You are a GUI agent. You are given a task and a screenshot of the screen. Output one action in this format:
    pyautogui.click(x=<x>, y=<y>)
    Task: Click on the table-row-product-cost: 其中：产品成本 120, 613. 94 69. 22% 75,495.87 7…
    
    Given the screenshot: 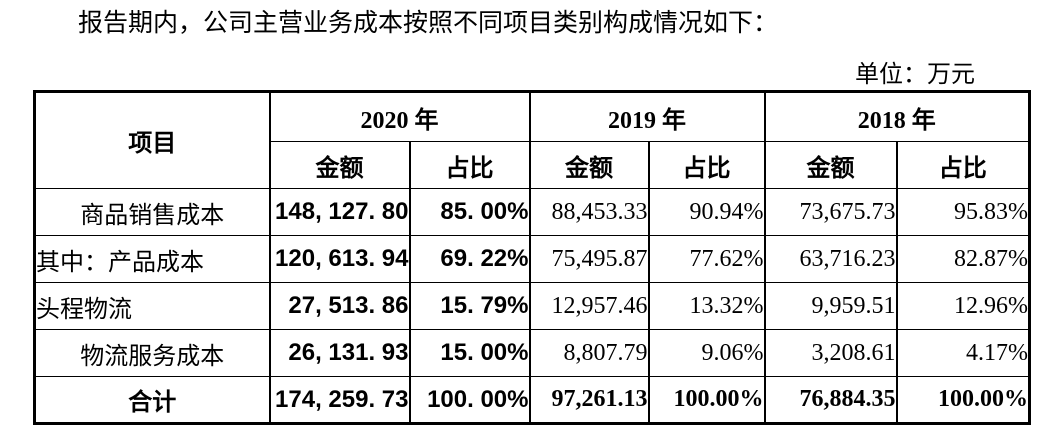 What is the action you would take?
    pyautogui.click(x=532, y=259)
    